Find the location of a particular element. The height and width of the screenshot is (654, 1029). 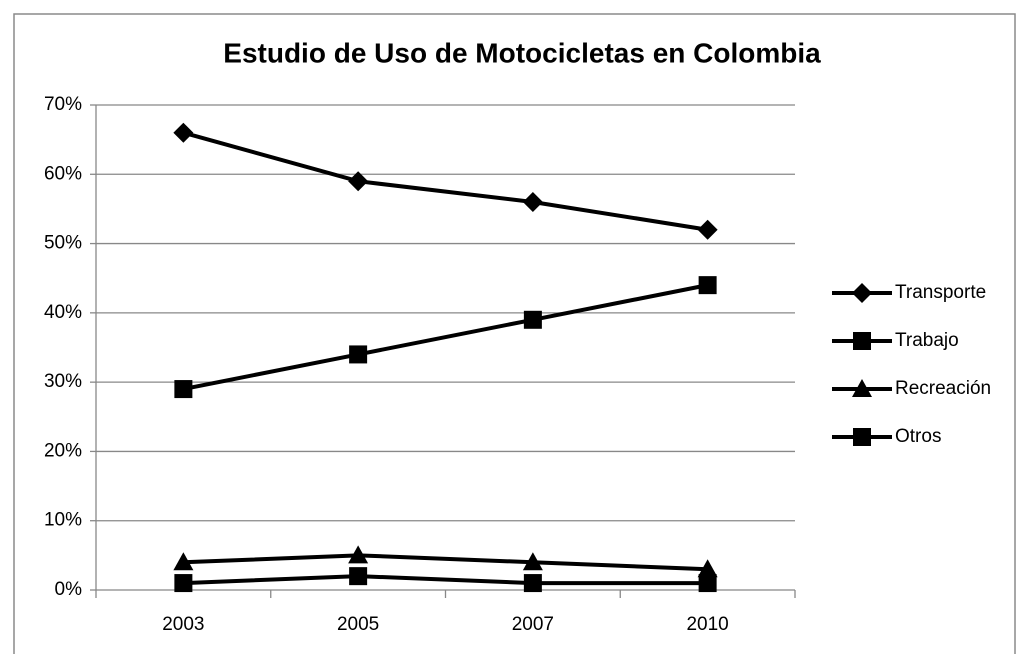

y-tick-label: 20% is located at coordinates (63, 450).